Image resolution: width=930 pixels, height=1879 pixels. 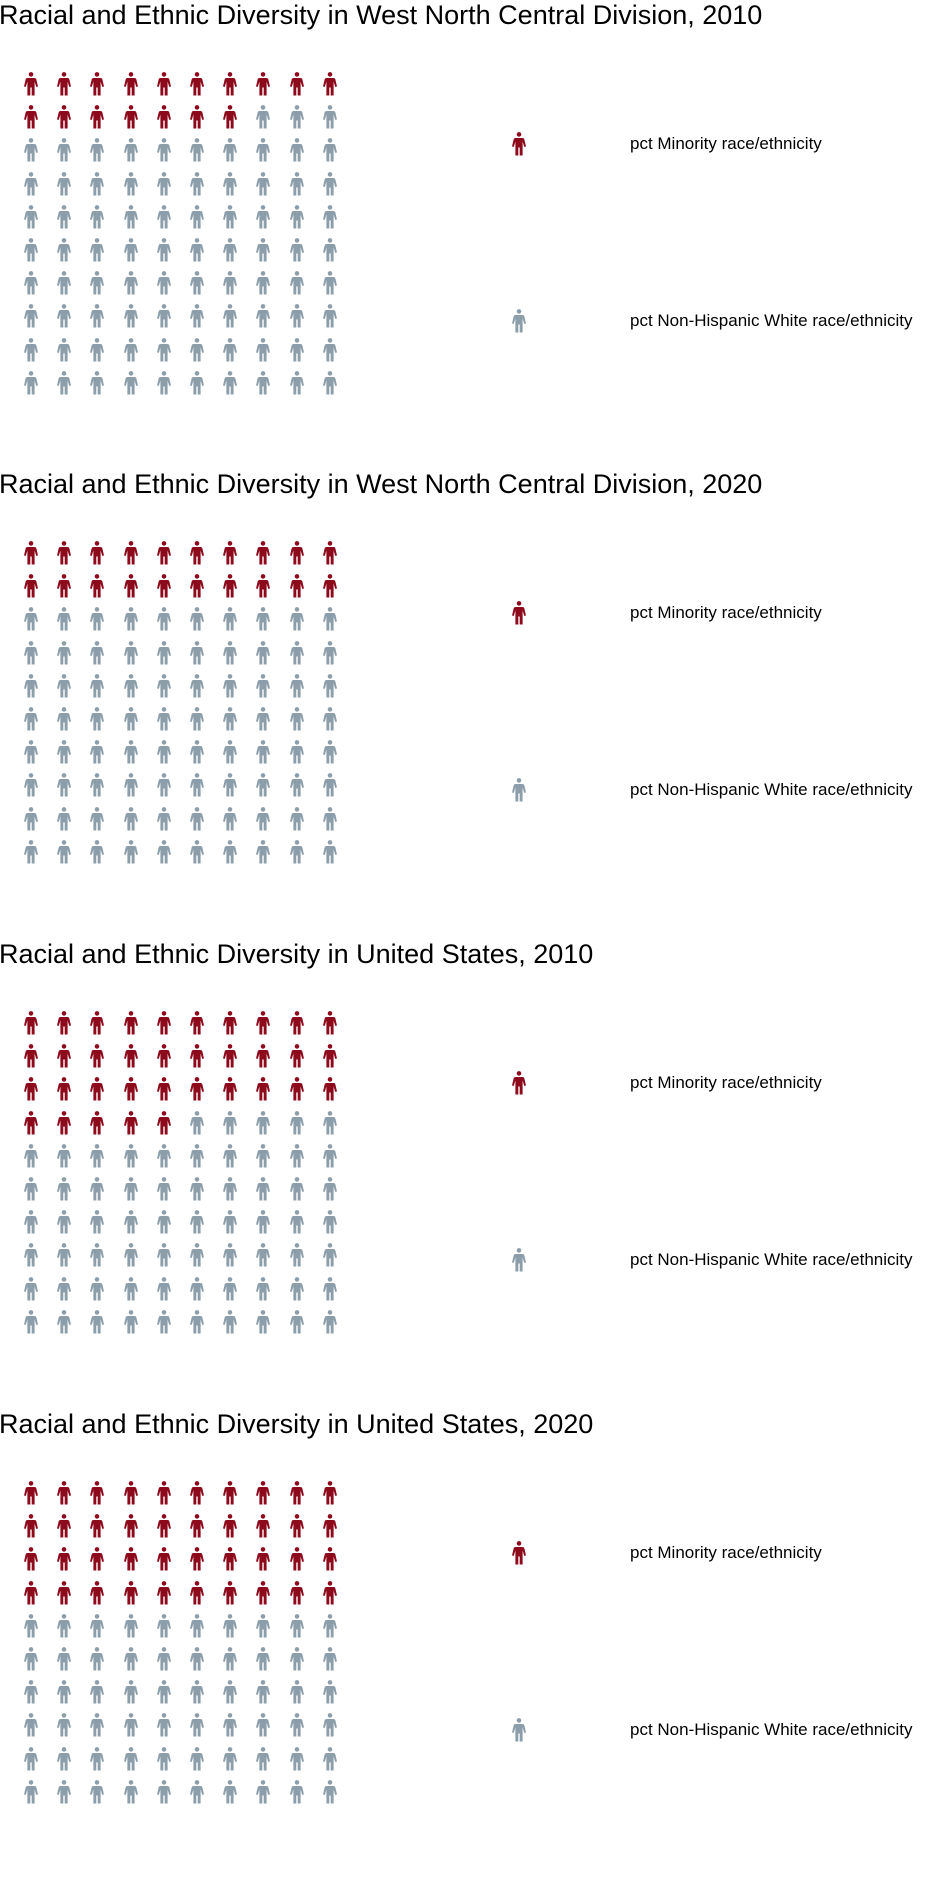 I want to click on legend-white-person-icon, so click(x=519, y=1730).